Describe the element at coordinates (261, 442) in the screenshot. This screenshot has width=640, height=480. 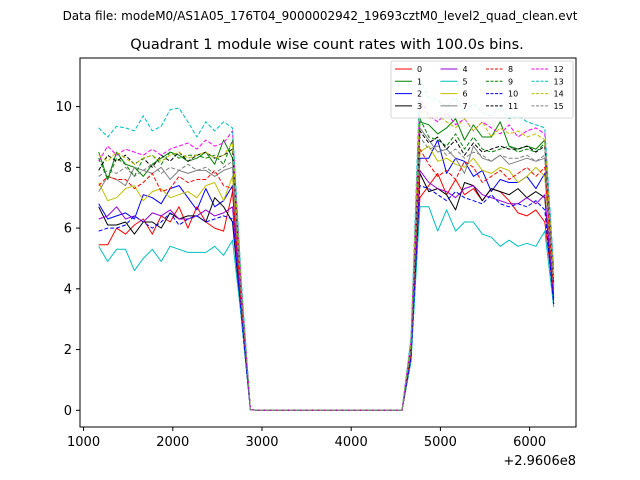
I see `x-tick-label: 3000` at that location.